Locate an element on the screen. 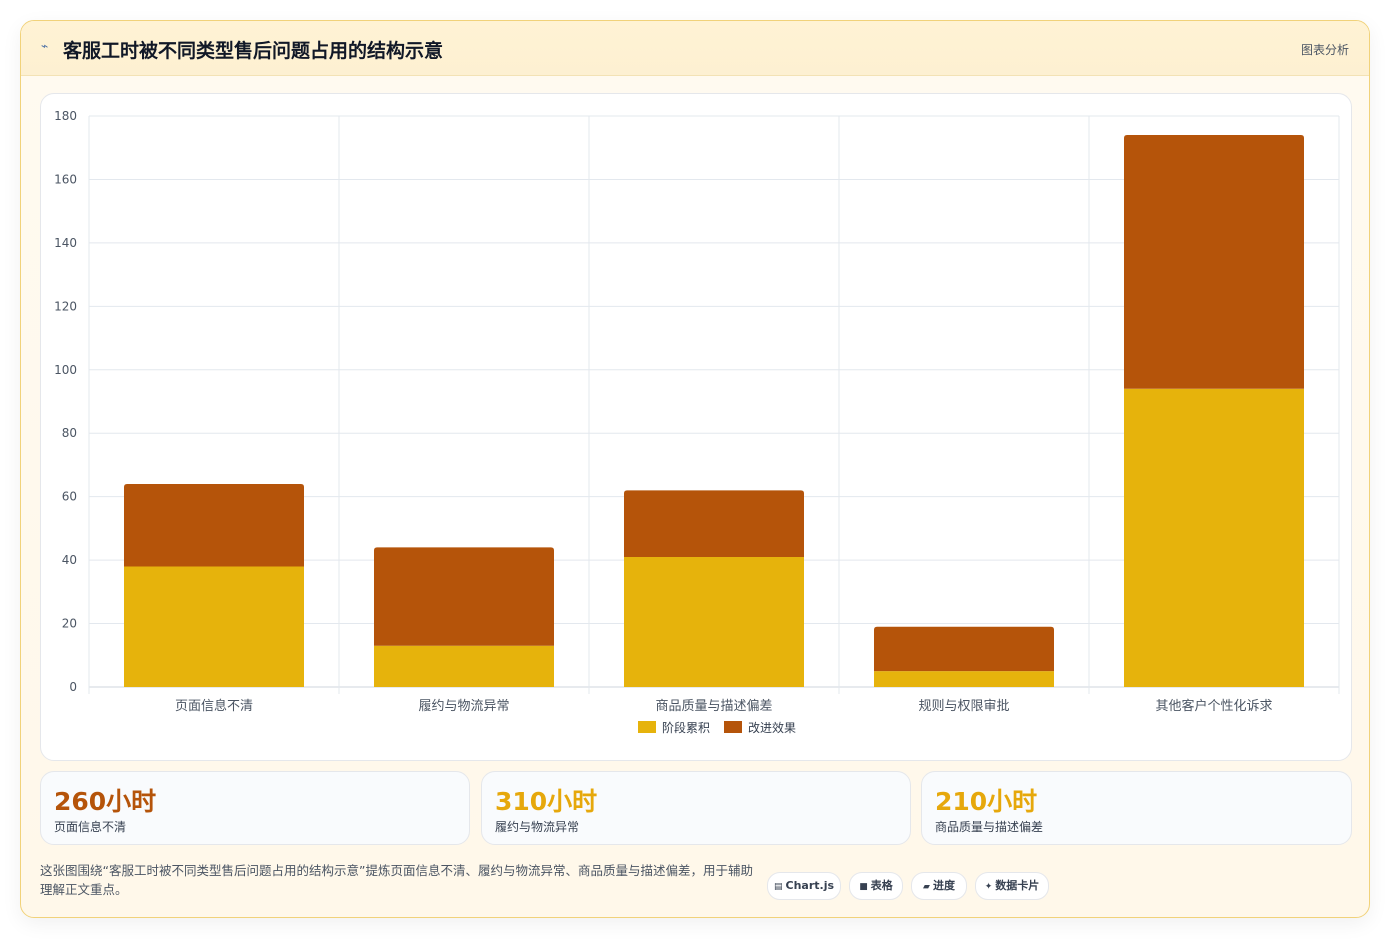  chart-analysis-label: 图表分析 is located at coordinates (1324, 50).